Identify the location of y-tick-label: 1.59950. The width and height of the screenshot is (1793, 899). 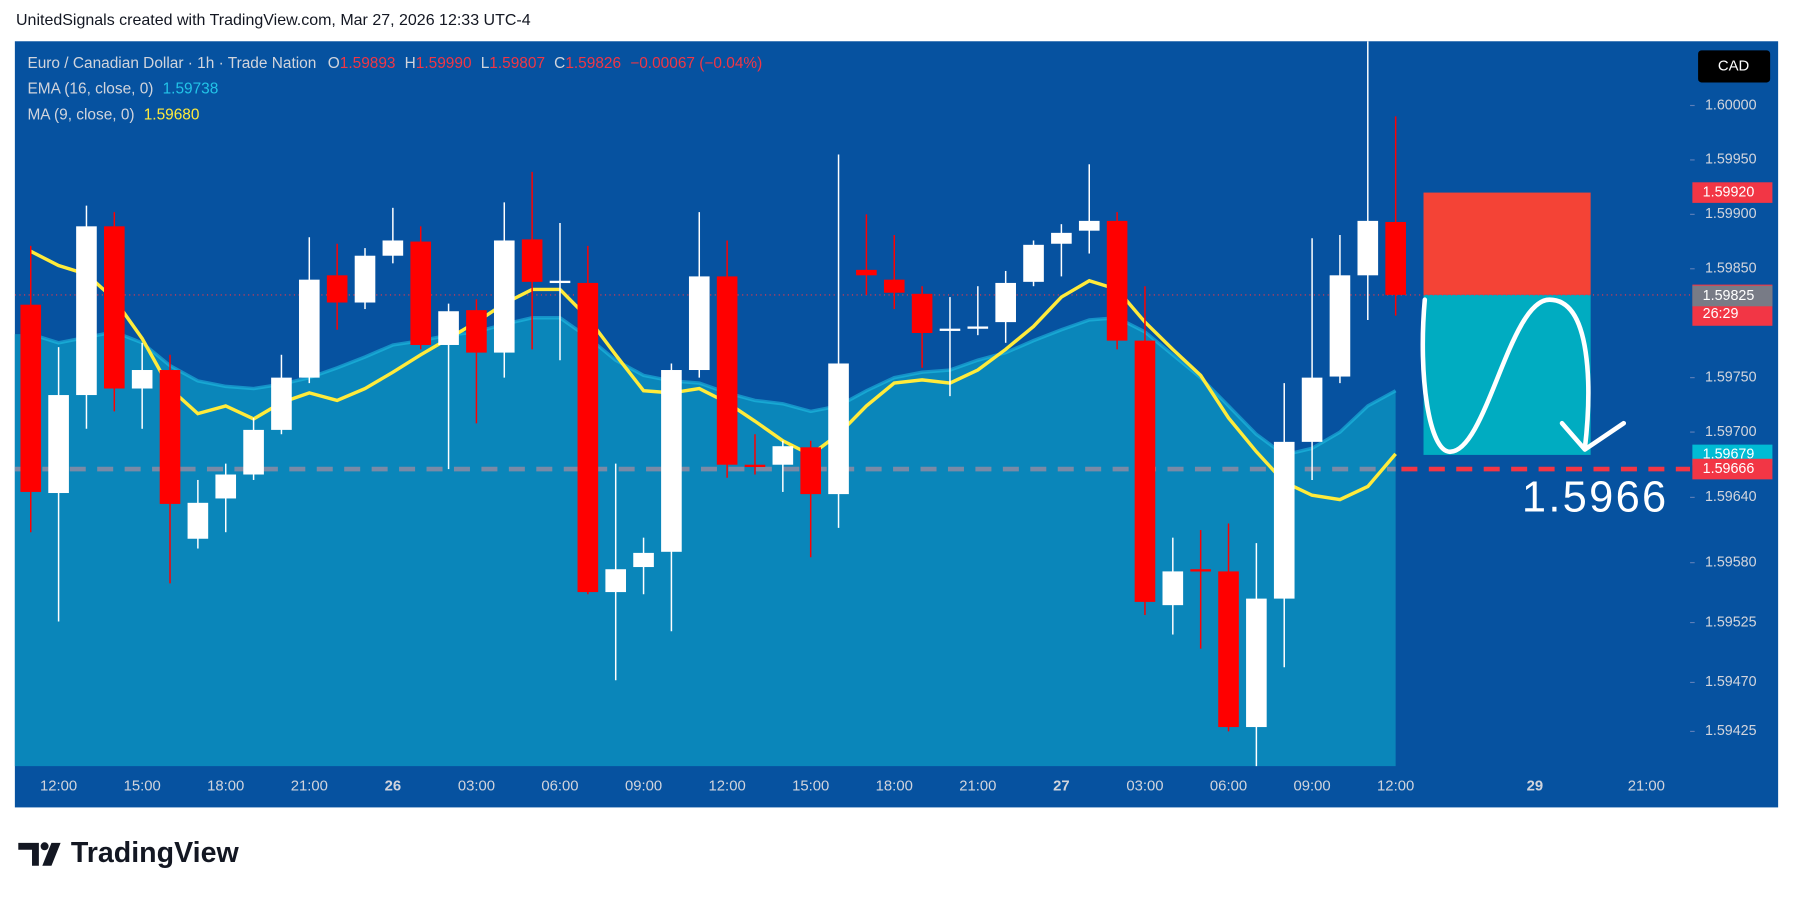
(1731, 160).